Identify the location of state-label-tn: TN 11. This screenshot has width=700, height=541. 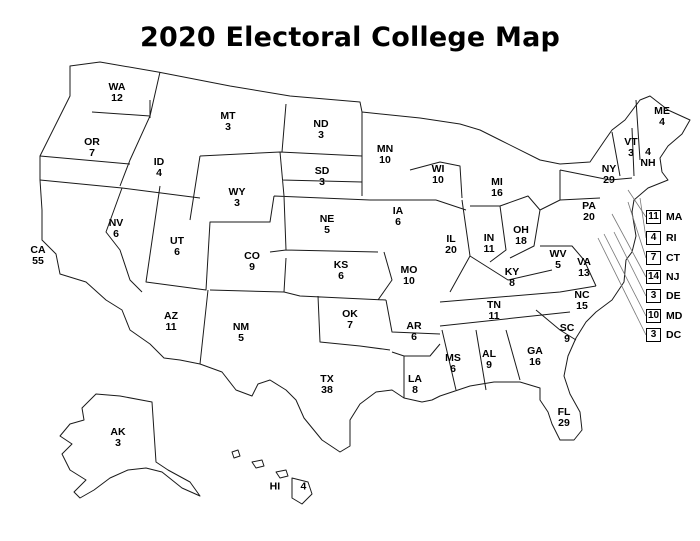
(494, 310).